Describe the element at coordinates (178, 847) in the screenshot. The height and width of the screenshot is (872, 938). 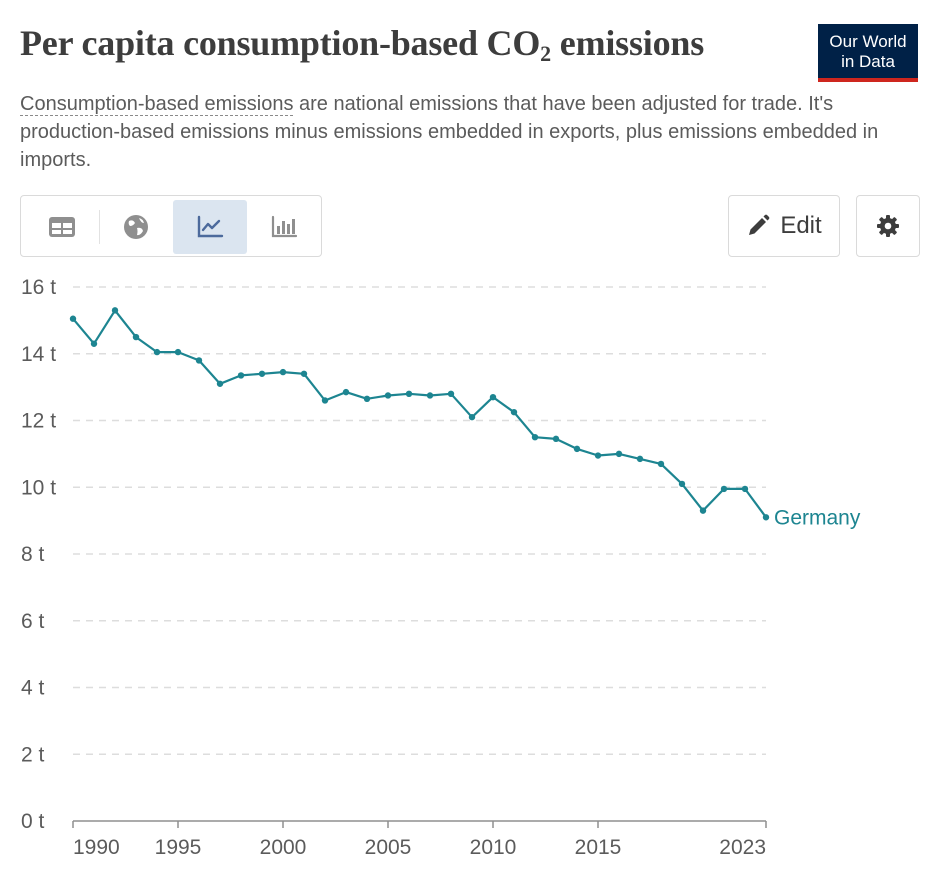
I see `x-tick-label: 1995` at that location.